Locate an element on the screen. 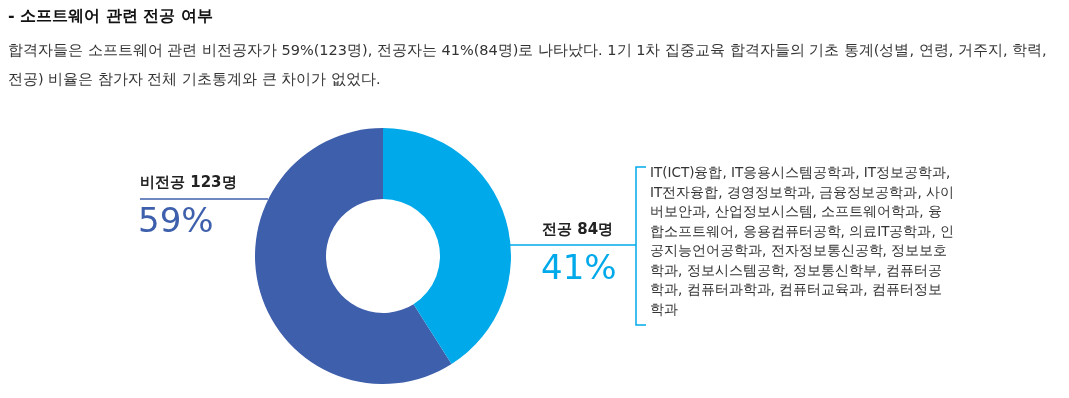 This screenshot has height=398, width=1069. data-label: 59% is located at coordinates (176, 220).